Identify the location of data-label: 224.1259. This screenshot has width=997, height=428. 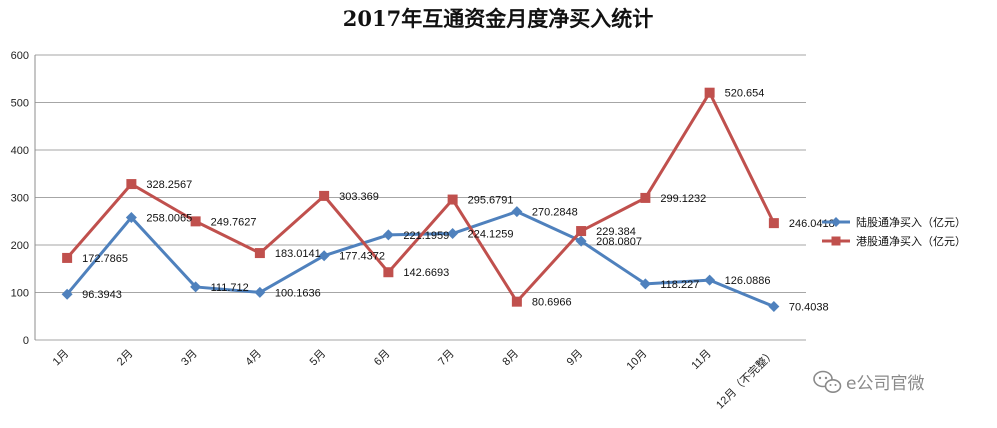
(491, 235).